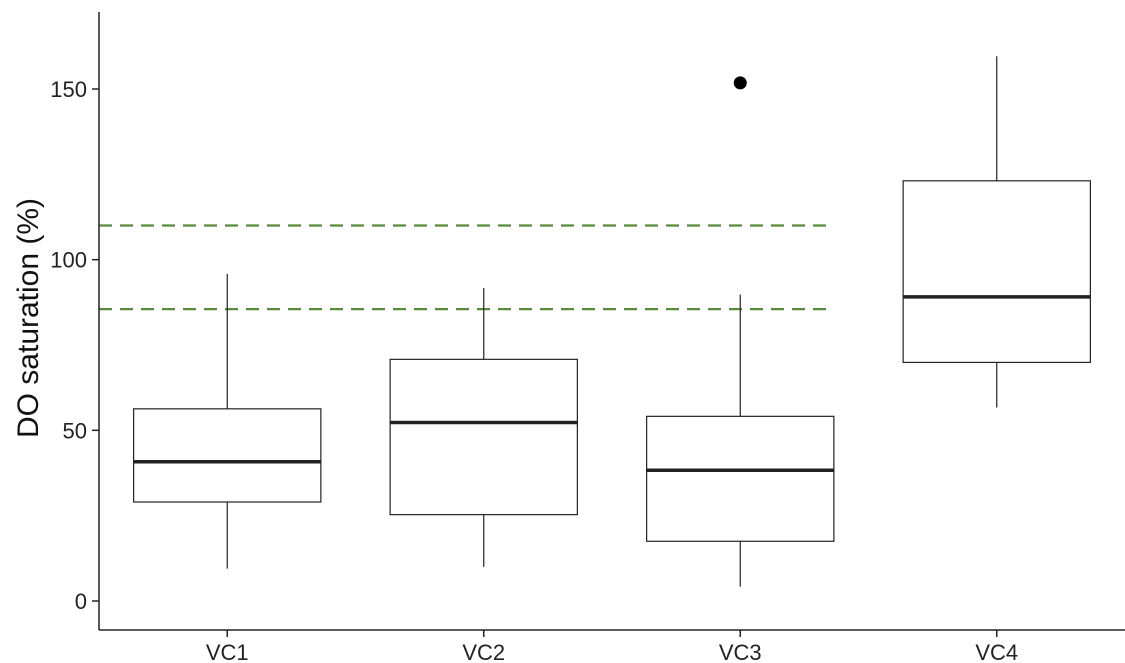 The height and width of the screenshot is (663, 1125). I want to click on y-axis-ticks: 0 50 100 150, so click(74, 345).